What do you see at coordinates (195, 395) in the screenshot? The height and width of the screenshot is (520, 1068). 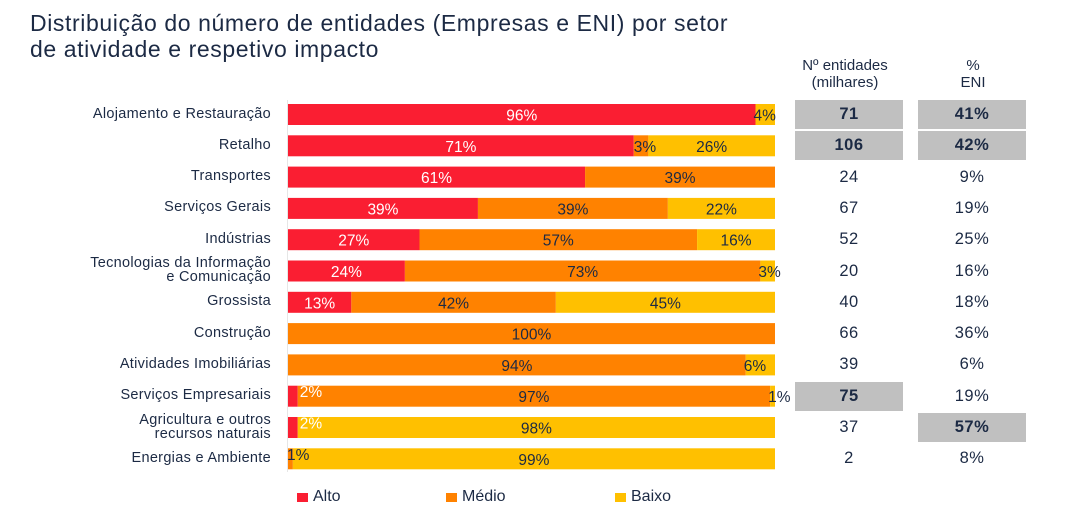 I see `category-label-line: Serviços Empresariais` at bounding box center [195, 395].